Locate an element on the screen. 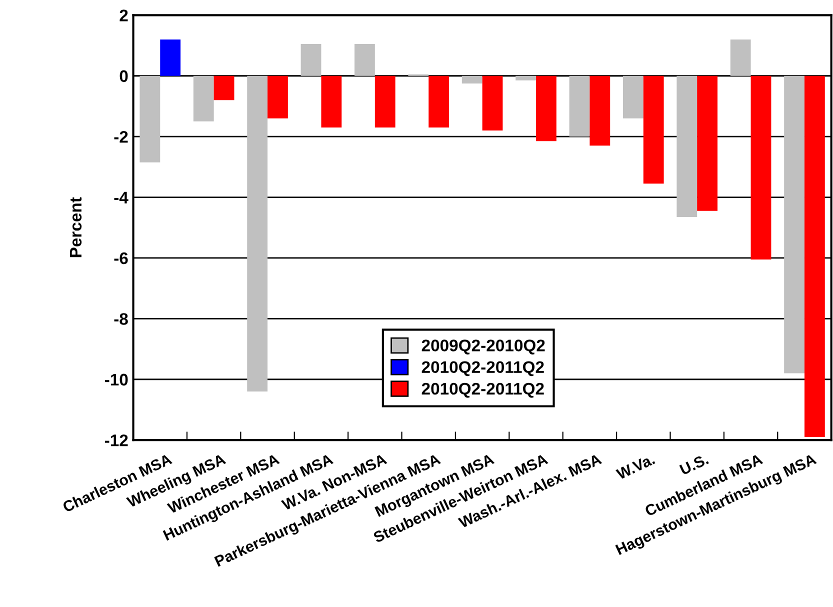  y-axis-title: Percent is located at coordinates (76, 227).